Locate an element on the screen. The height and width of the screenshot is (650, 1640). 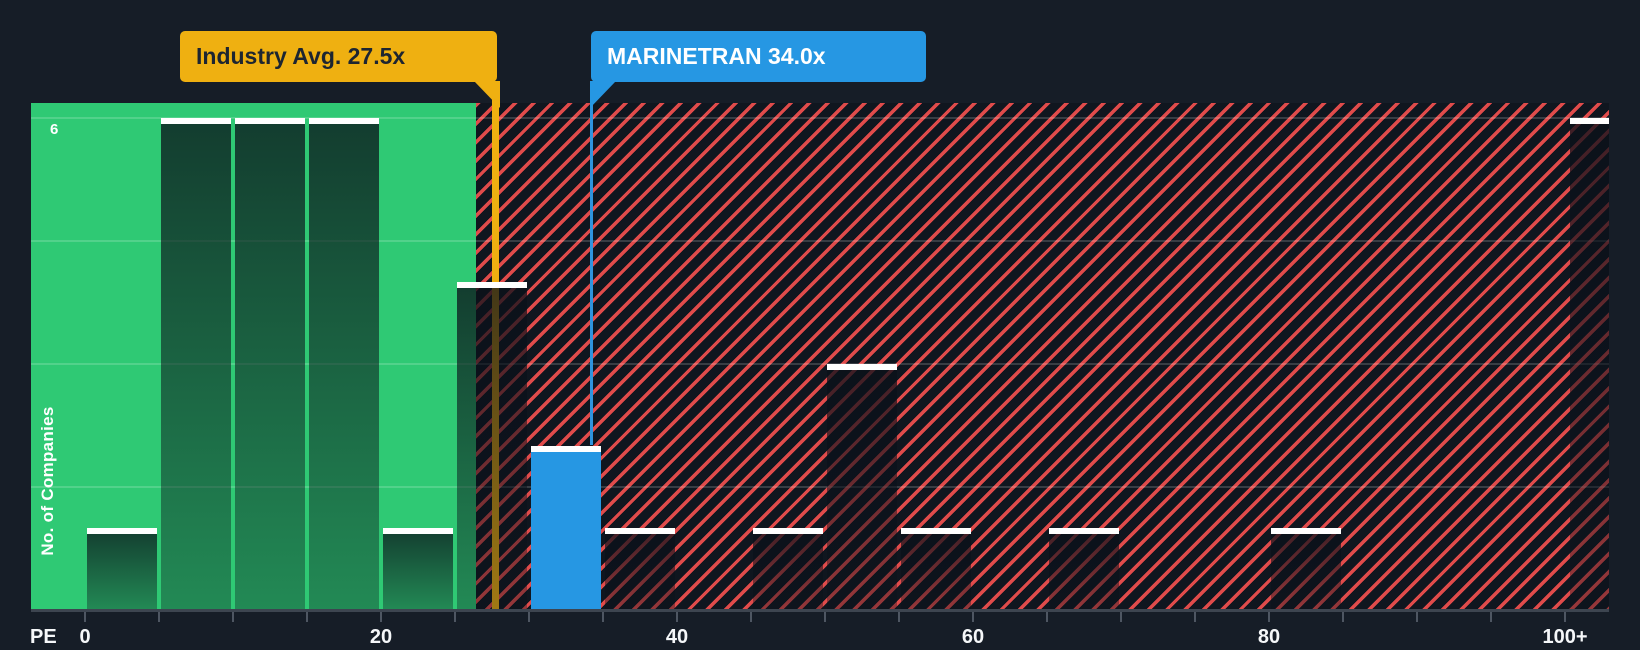
company-histogram-bar is located at coordinates (566, 528).